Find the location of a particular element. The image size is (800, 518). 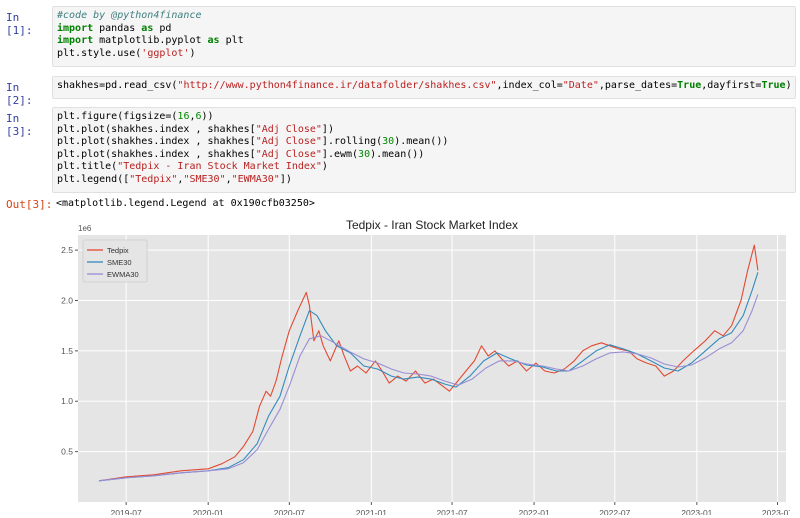

code-token: ,index_col= is located at coordinates (529, 85).